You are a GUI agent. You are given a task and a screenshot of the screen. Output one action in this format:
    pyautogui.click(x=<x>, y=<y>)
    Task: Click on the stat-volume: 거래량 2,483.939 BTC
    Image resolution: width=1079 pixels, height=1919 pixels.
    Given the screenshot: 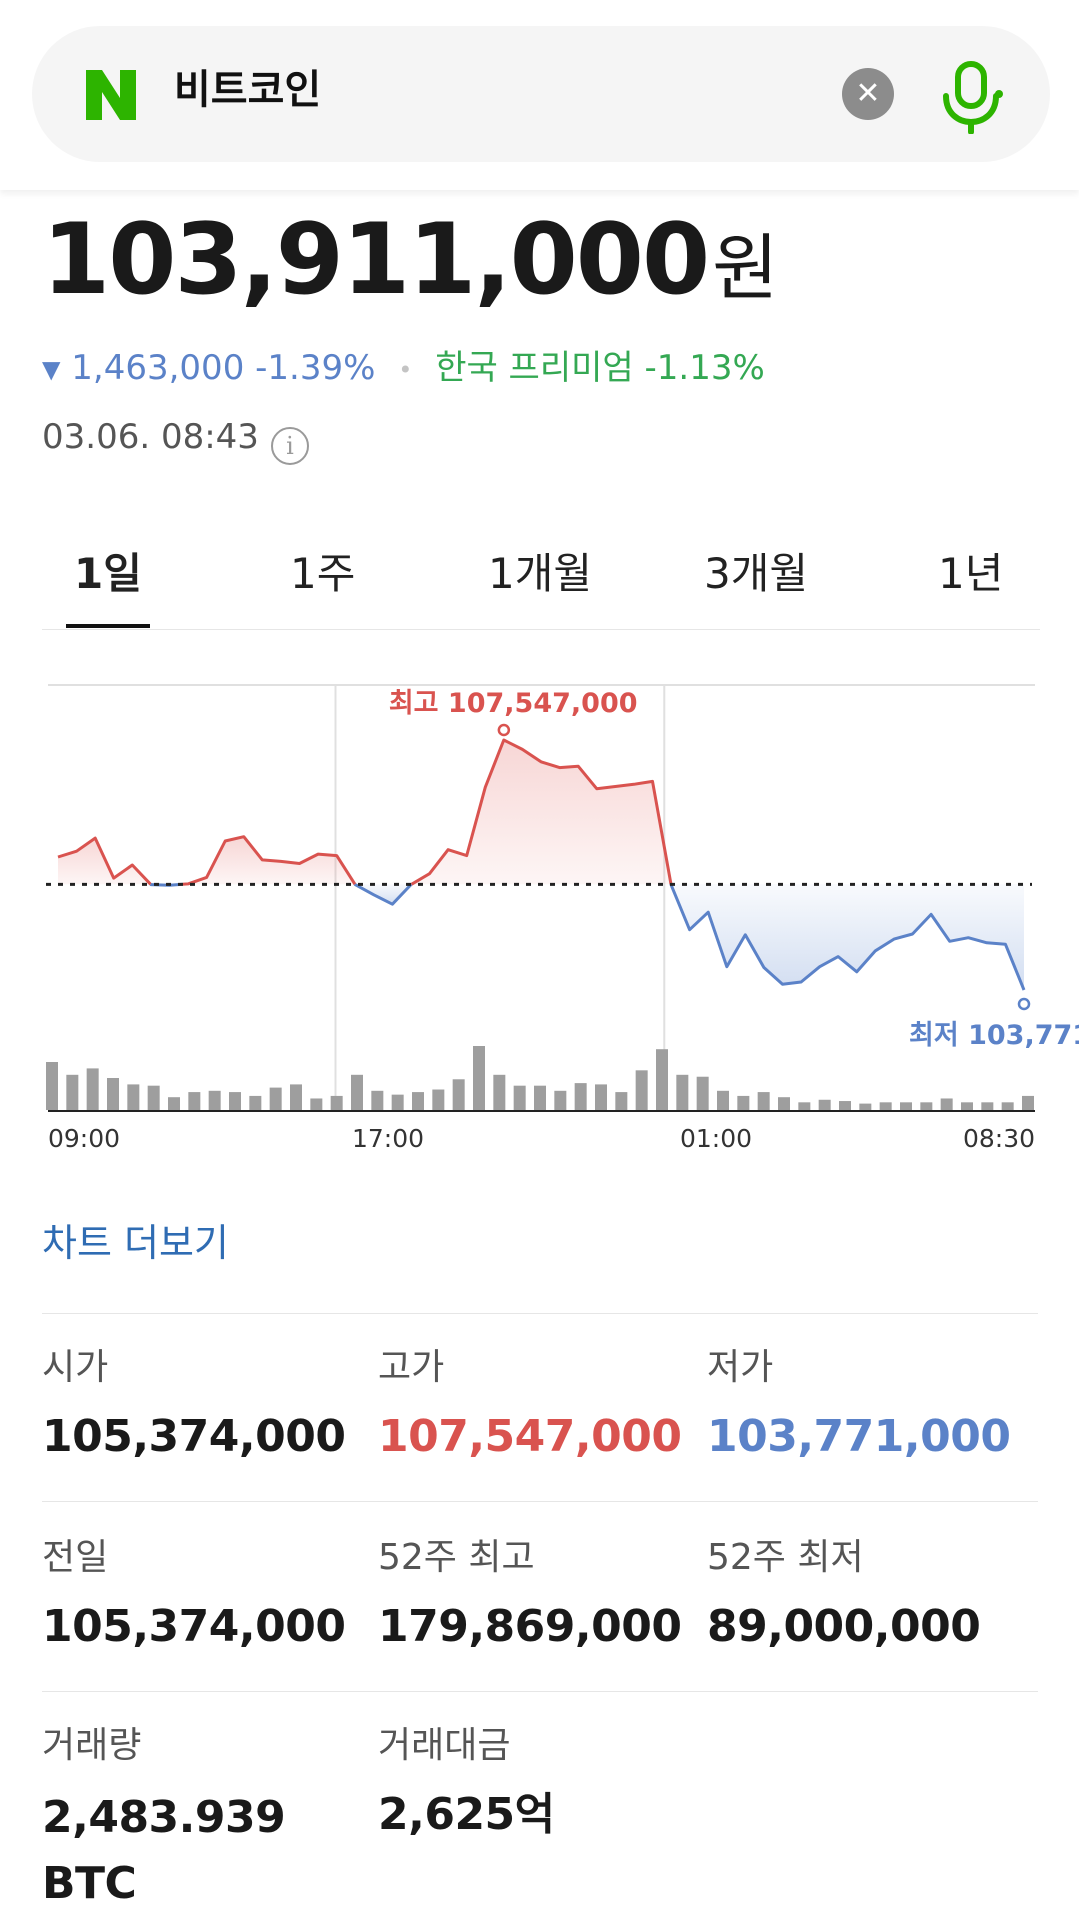 What is the action you would take?
    pyautogui.click(x=207, y=1819)
    